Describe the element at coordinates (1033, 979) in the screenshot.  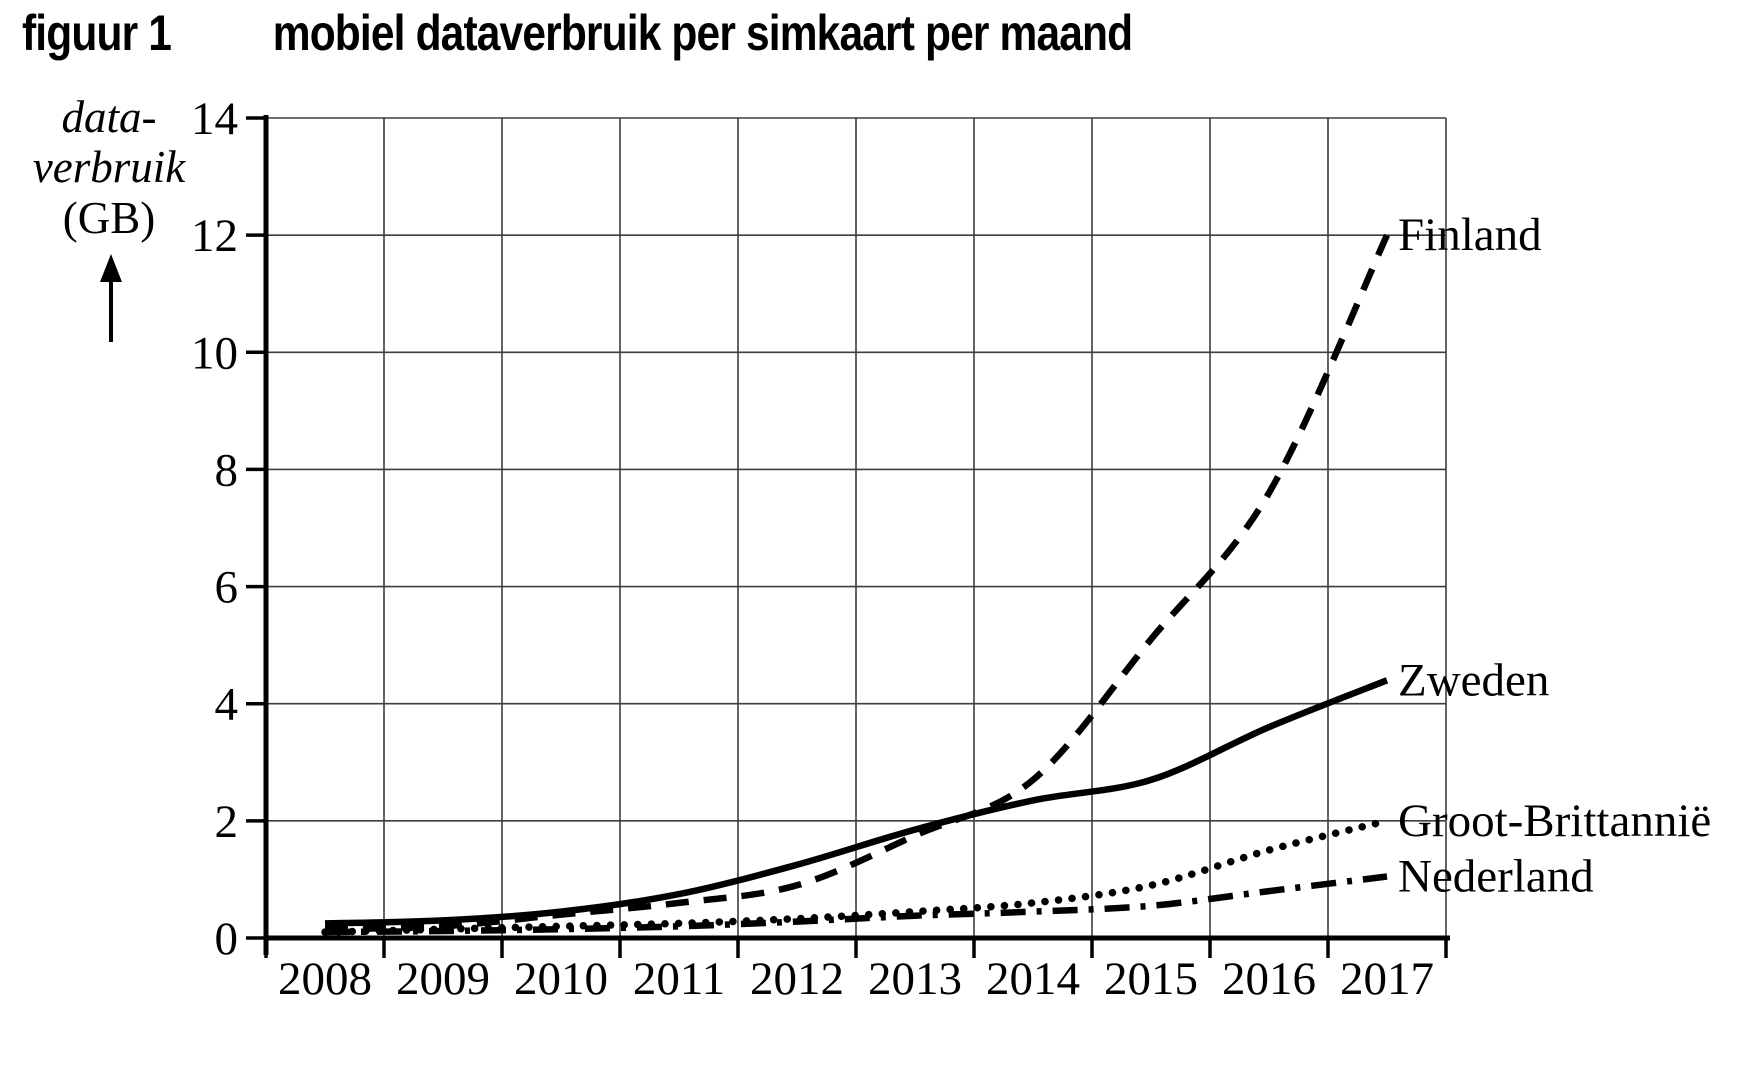
I see `x-tick-label: 2014` at that location.